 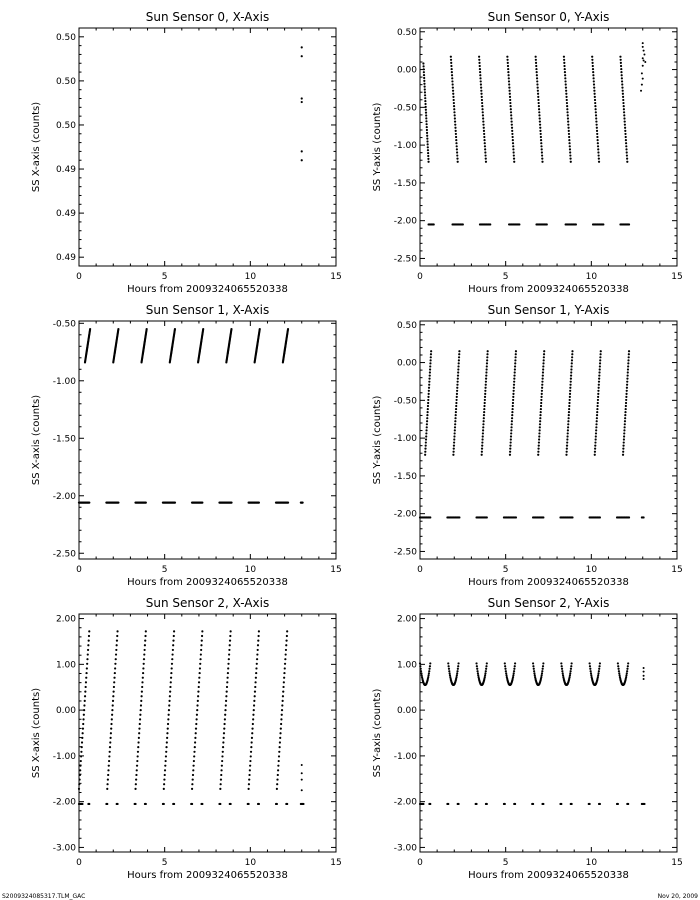 What do you see at coordinates (406, 803) in the screenshot?
I see `y-tick-label: -2.00` at bounding box center [406, 803].